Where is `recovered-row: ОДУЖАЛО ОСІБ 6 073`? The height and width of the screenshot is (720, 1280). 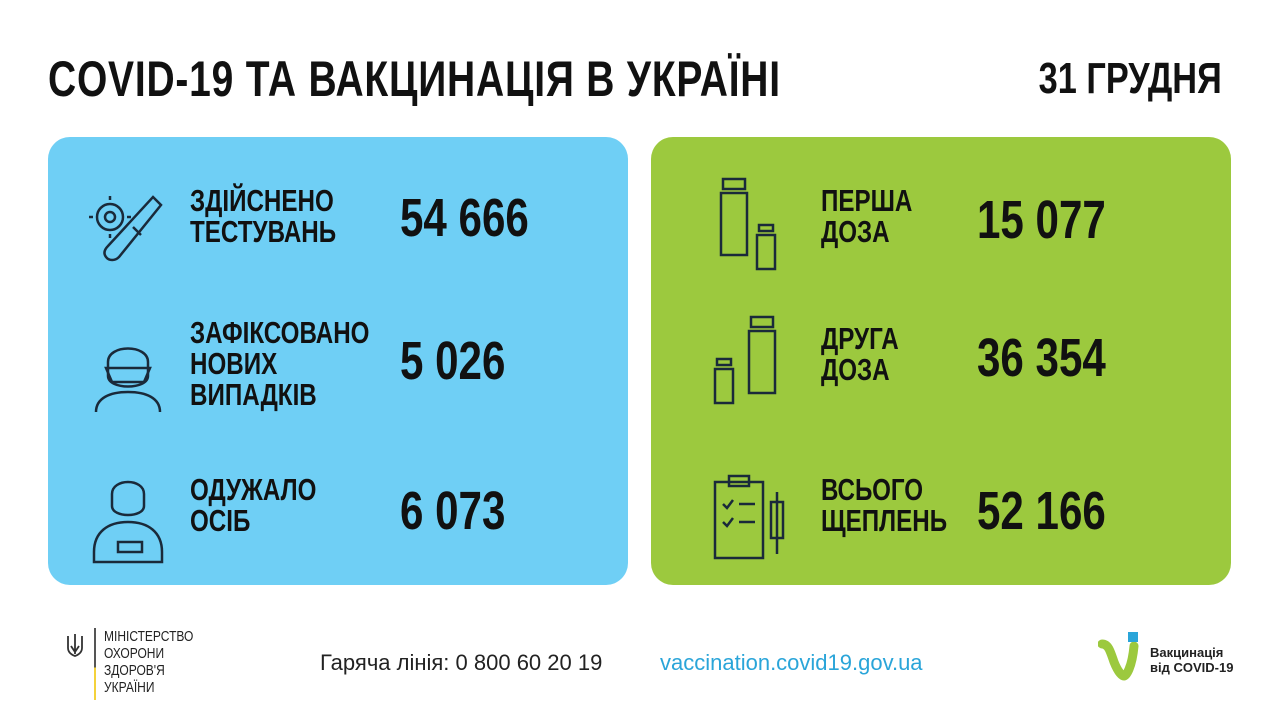
recovered-row: ОДУЖАЛО ОСІБ 6 073 is located at coordinates (338, 522).